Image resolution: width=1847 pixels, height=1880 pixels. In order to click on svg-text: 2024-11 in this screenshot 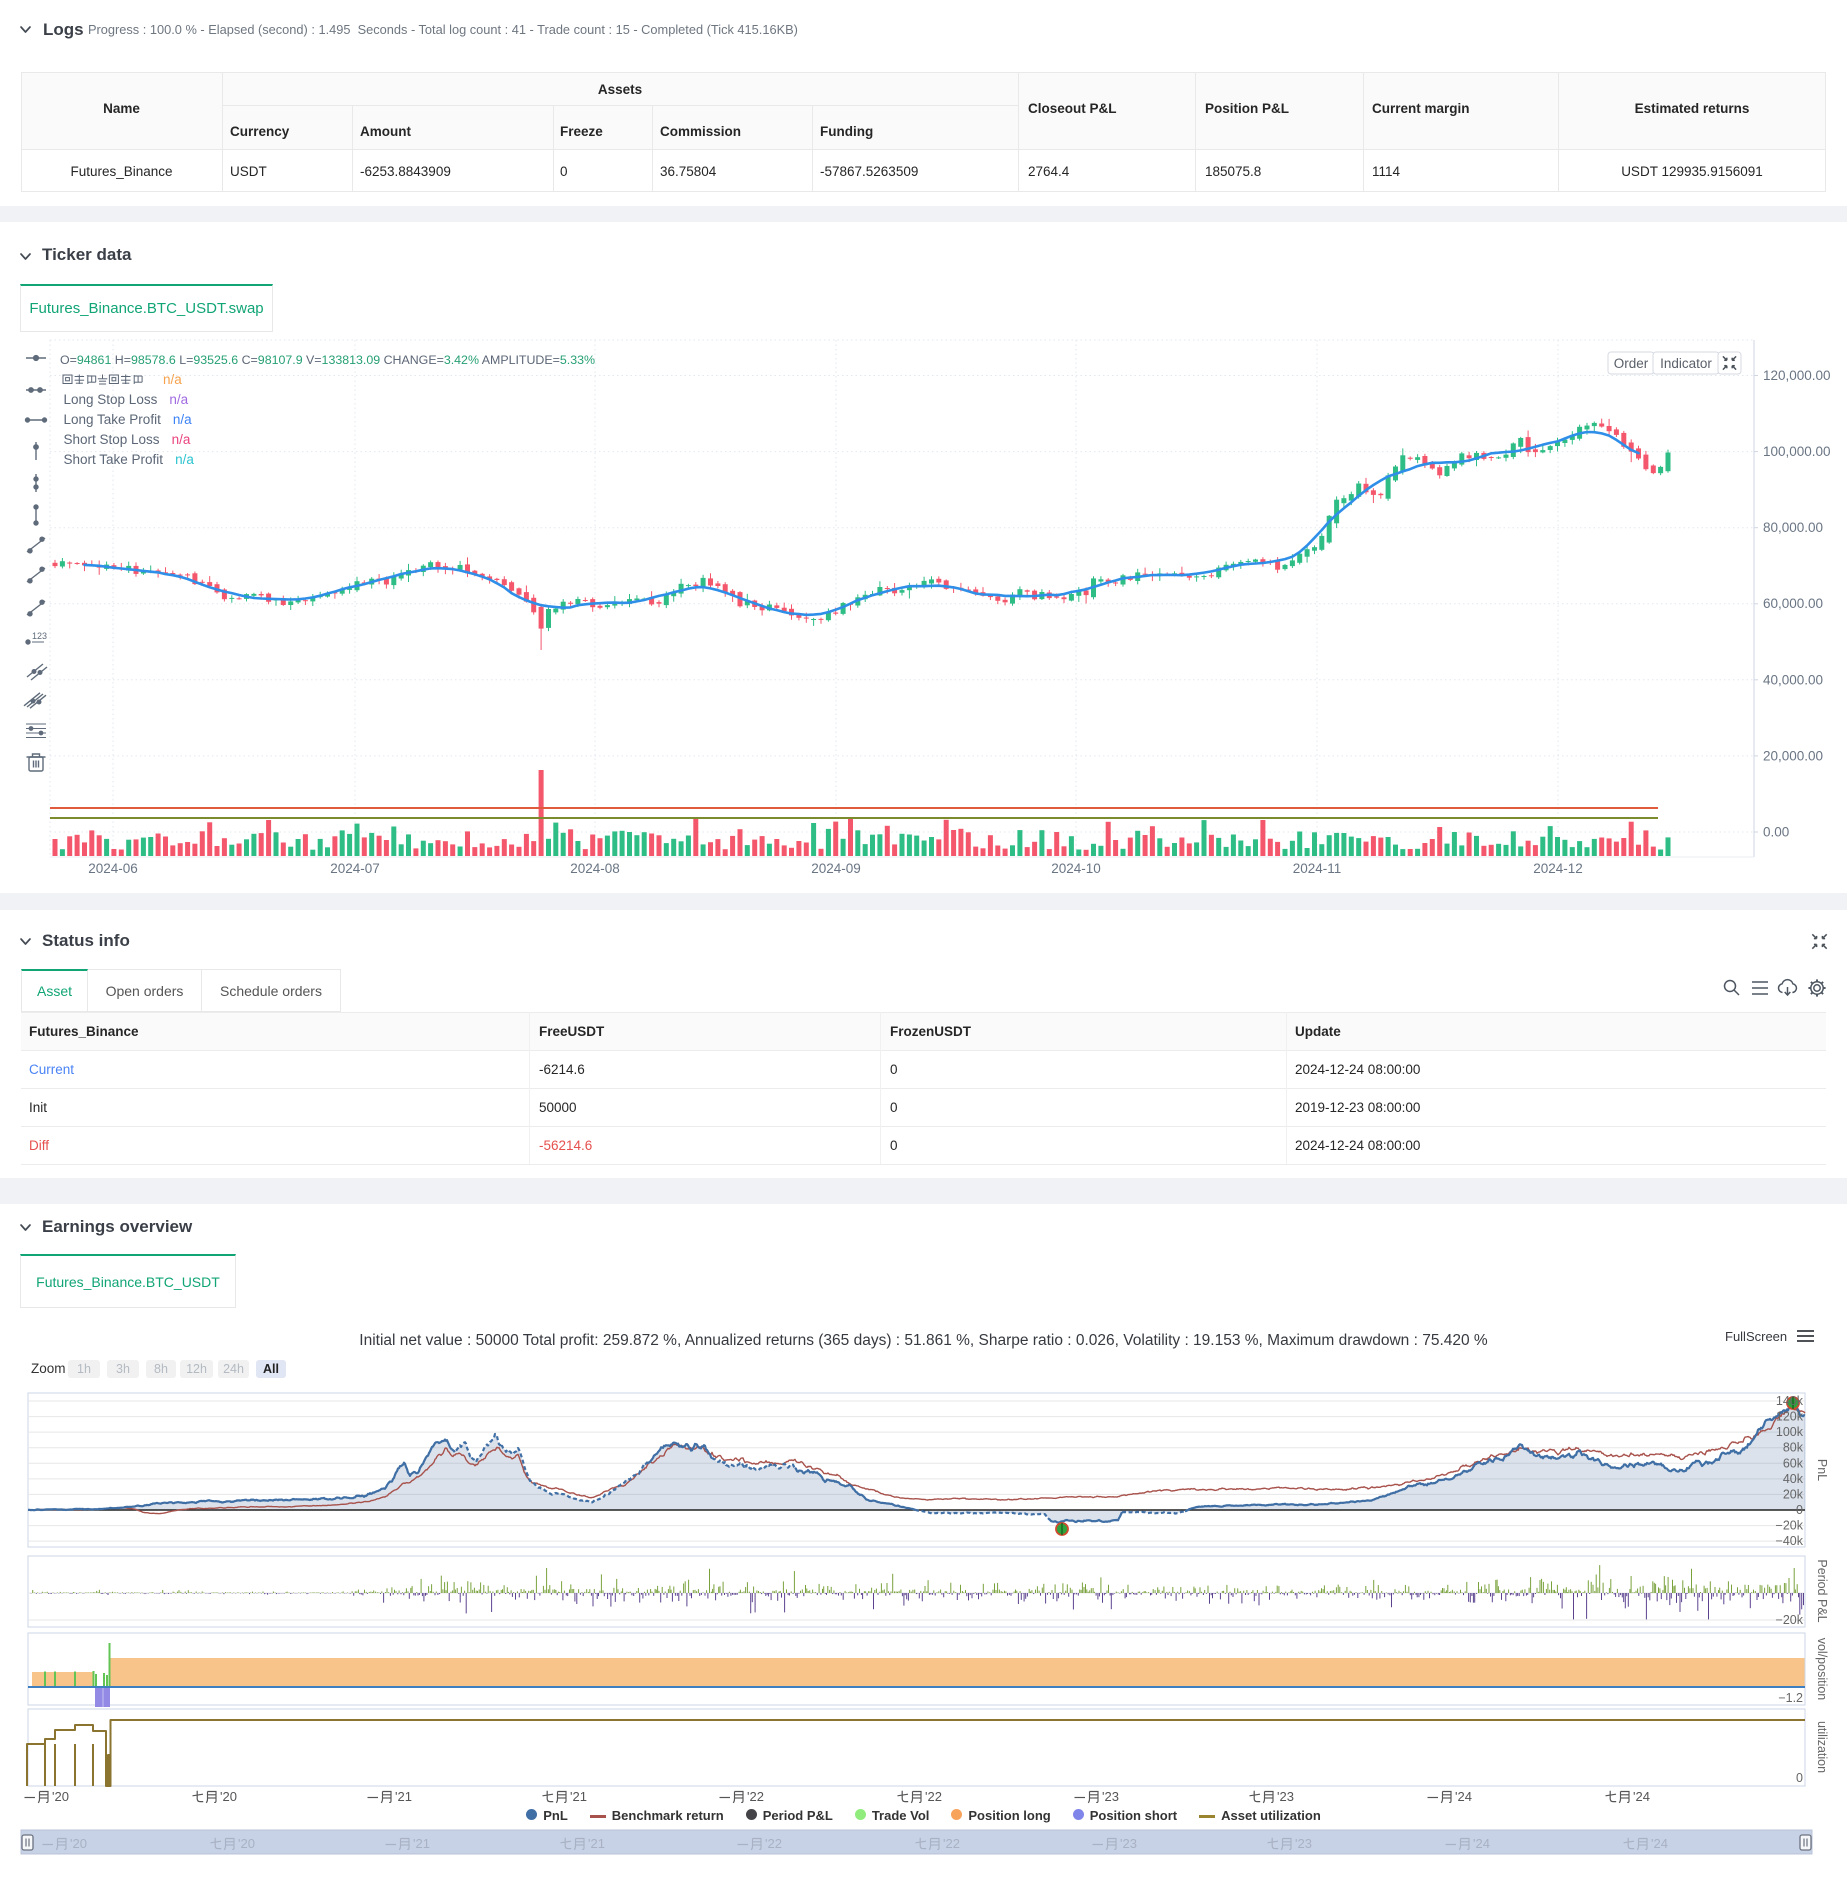, I will do `click(1317, 868)`.